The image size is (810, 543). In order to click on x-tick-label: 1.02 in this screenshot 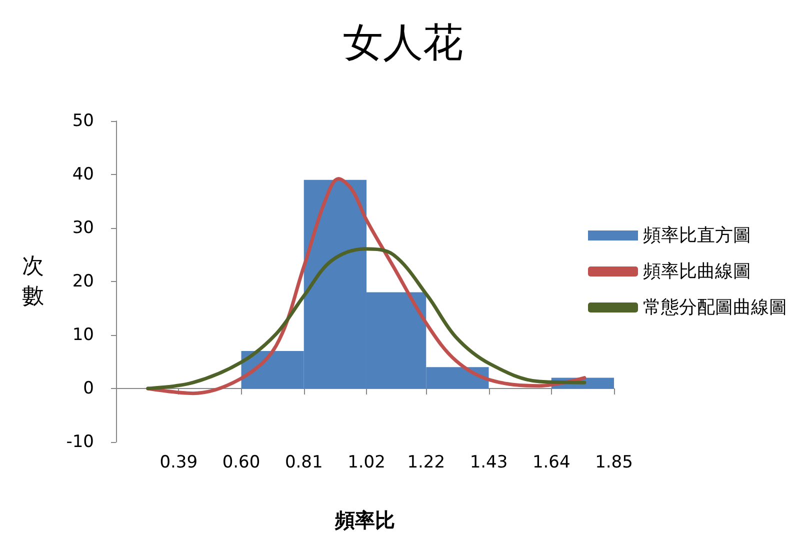, I will do `click(367, 462)`.